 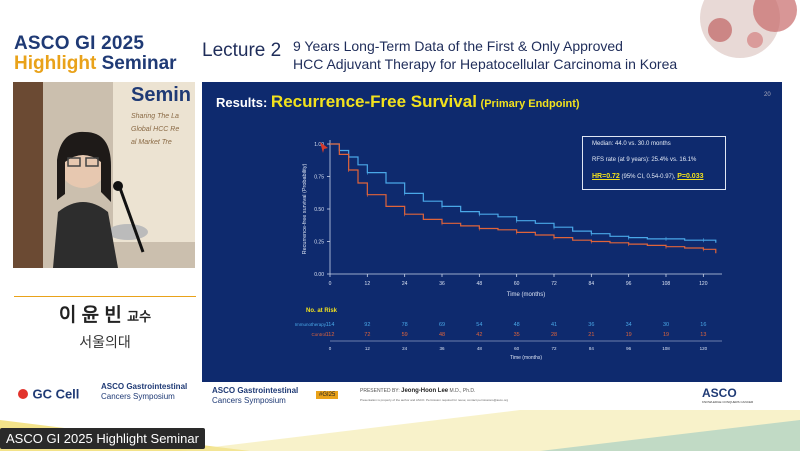 I want to click on risk-time-tick: 108, so click(x=666, y=348).